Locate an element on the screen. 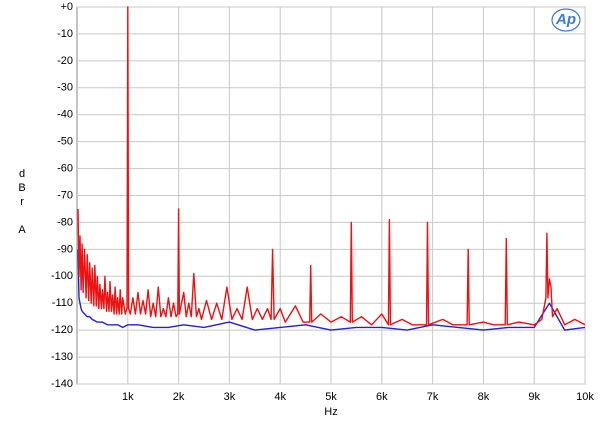  y-tick-label: -80 is located at coordinates (65, 222).